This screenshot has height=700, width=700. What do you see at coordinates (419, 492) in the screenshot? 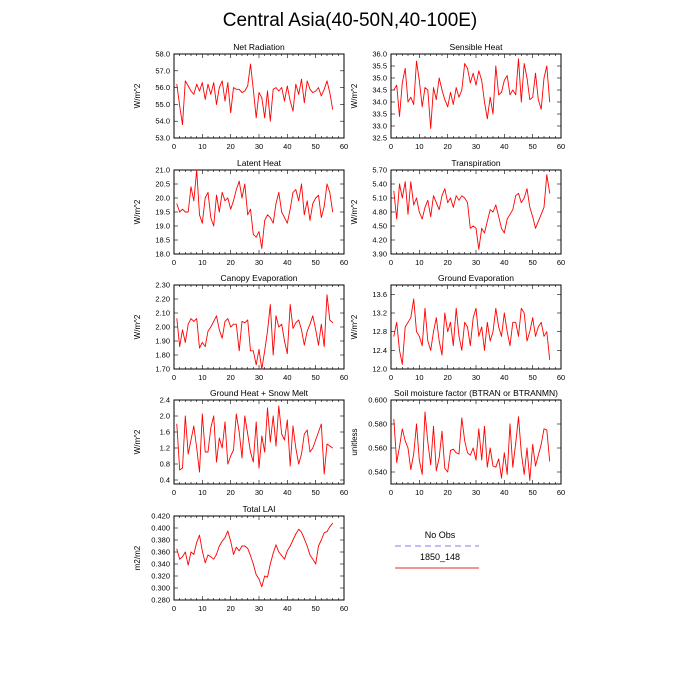
I see `x-tick-label: 10` at bounding box center [419, 492].